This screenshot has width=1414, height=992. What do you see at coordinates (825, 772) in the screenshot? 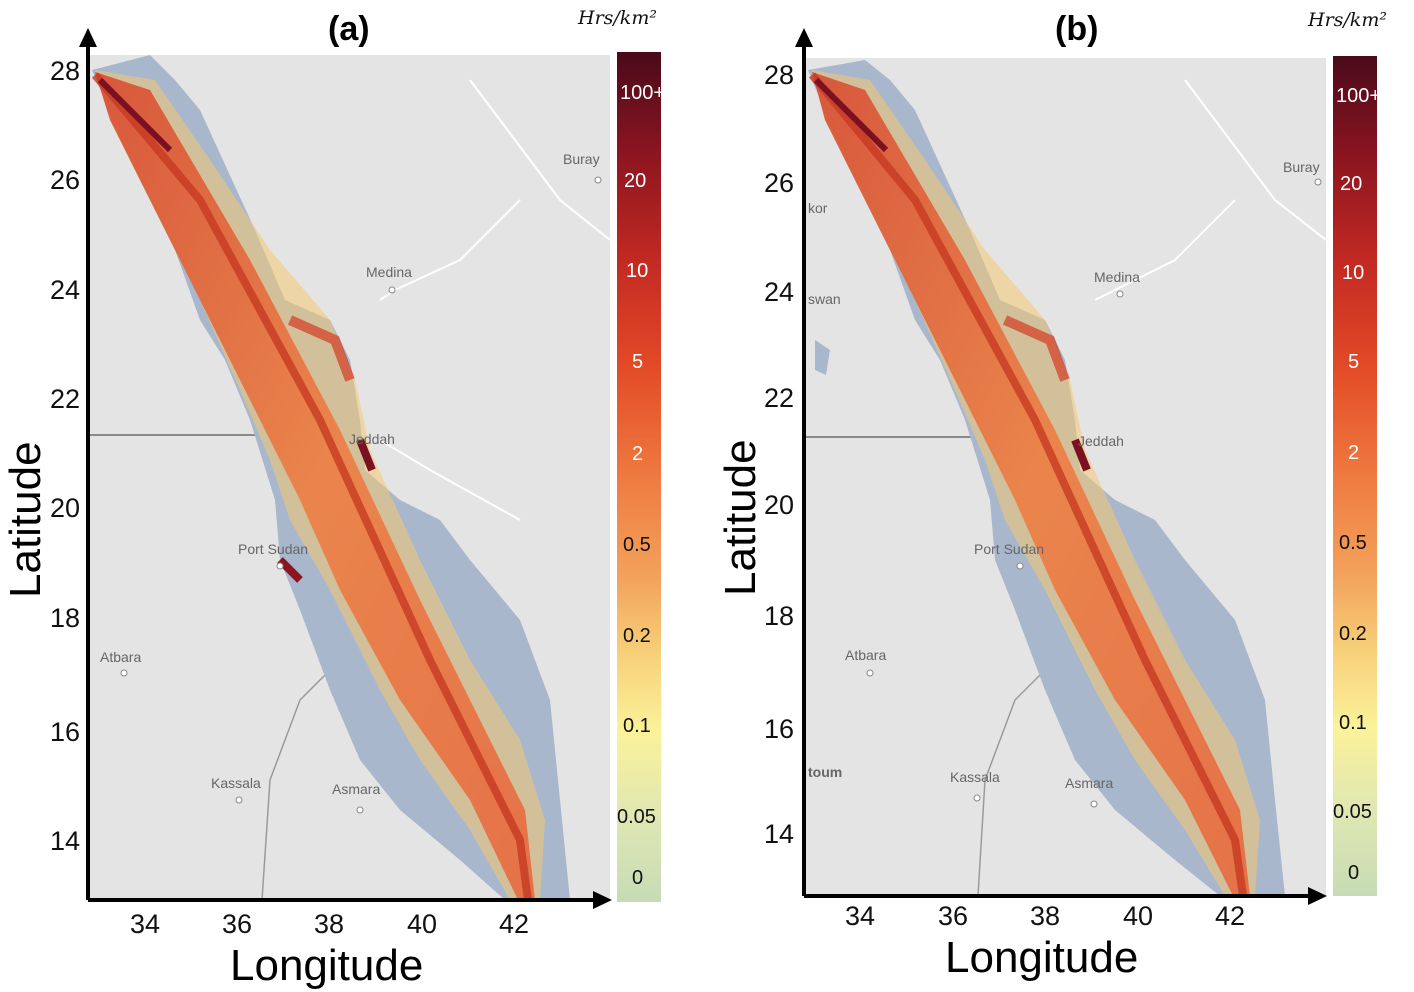
I see `place-label: toum` at bounding box center [825, 772].